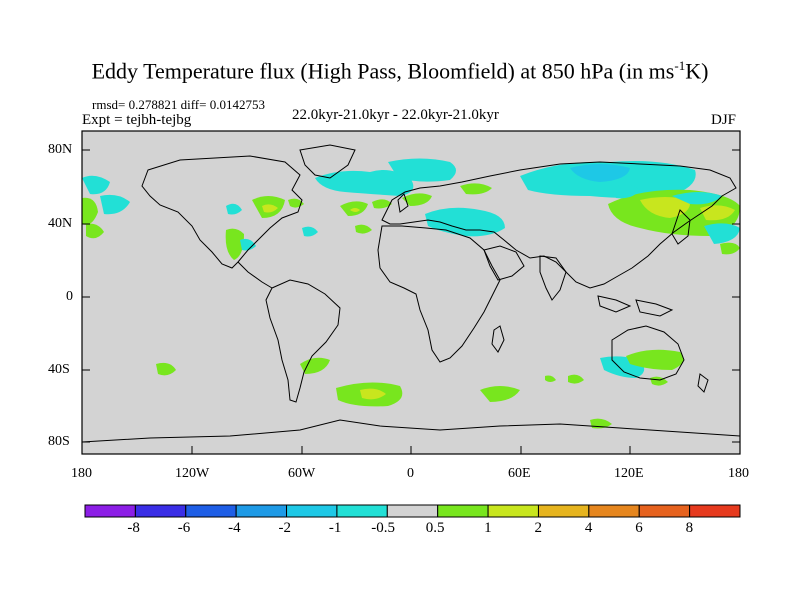 The image size is (800, 600). What do you see at coordinates (411, 450) in the screenshot?
I see `lon-ticks` at bounding box center [411, 450].